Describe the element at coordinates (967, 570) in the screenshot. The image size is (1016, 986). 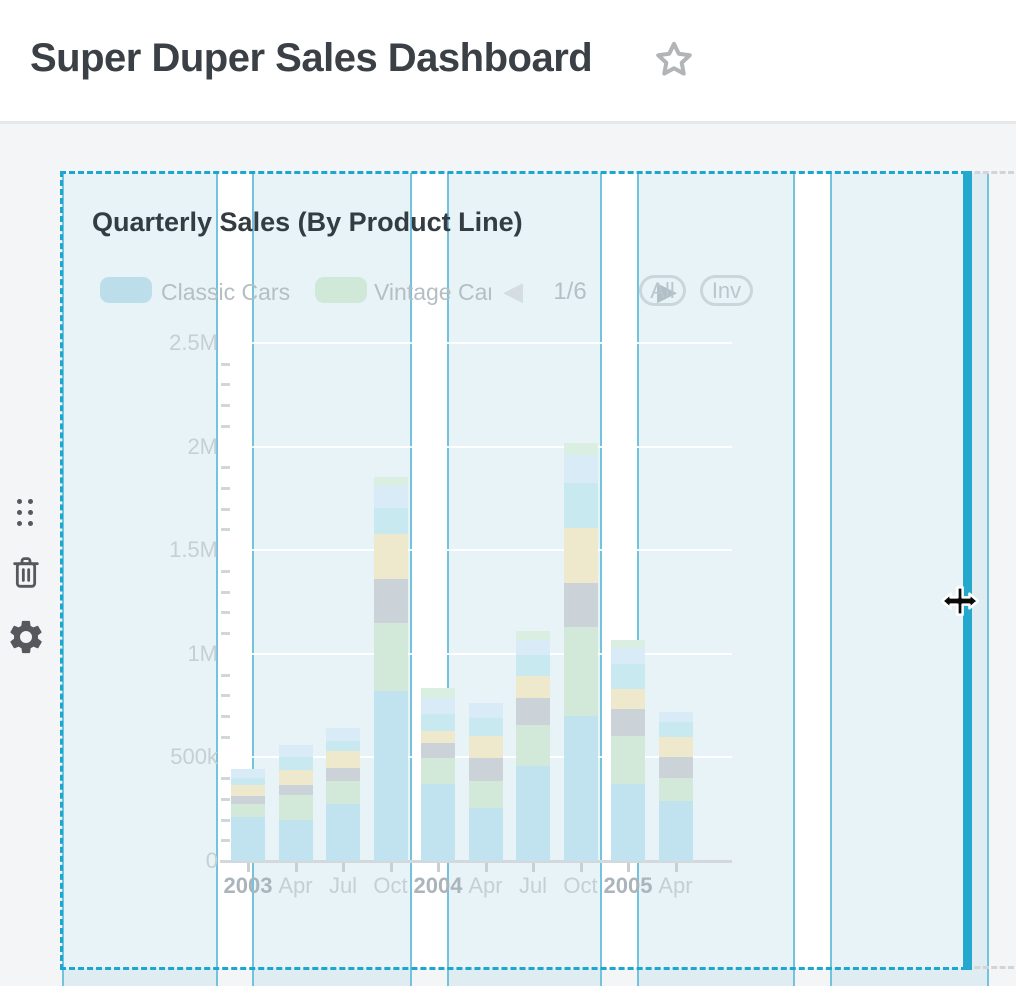
I see `widget-resize-handle` at that location.